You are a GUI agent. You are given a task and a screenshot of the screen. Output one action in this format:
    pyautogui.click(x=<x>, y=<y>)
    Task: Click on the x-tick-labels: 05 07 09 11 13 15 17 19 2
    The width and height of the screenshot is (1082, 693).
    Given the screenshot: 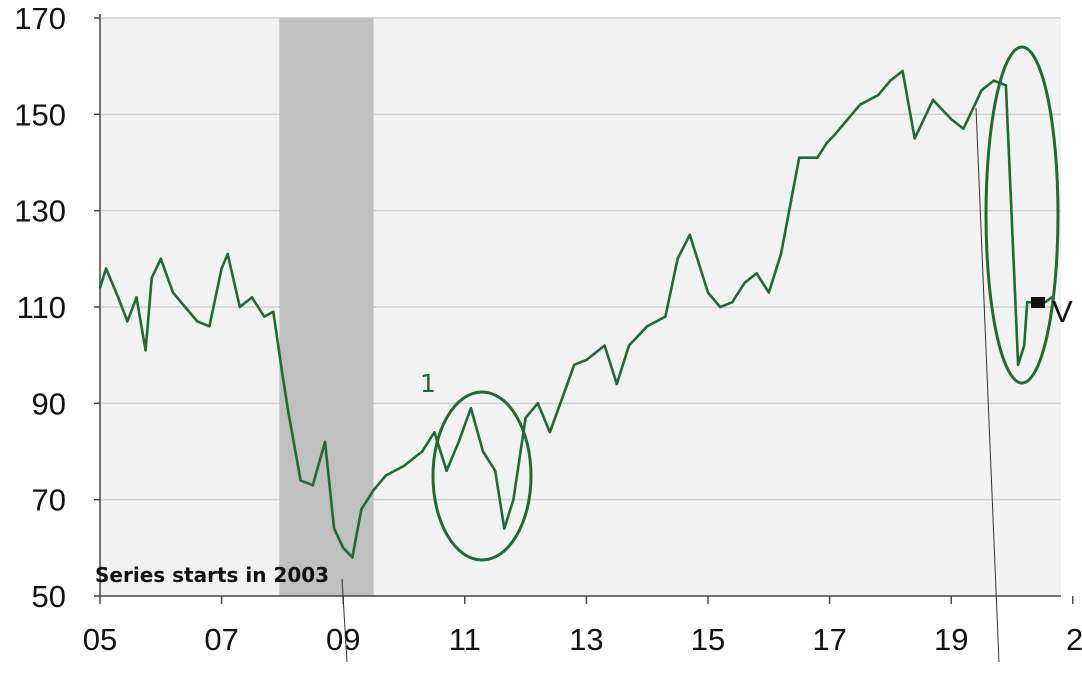 What is the action you would take?
    pyautogui.click(x=582, y=639)
    